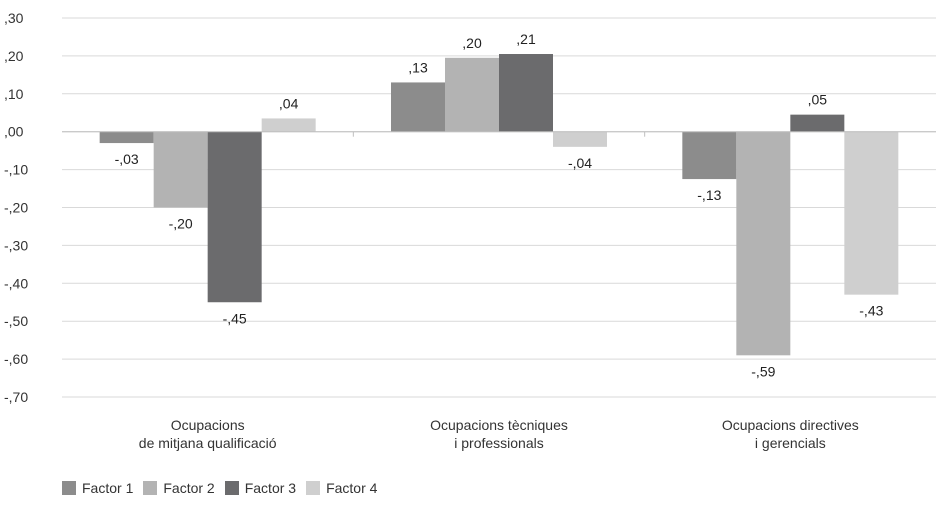  What do you see at coordinates (127, 159) in the screenshot?
I see `data-label: -,03` at bounding box center [127, 159].